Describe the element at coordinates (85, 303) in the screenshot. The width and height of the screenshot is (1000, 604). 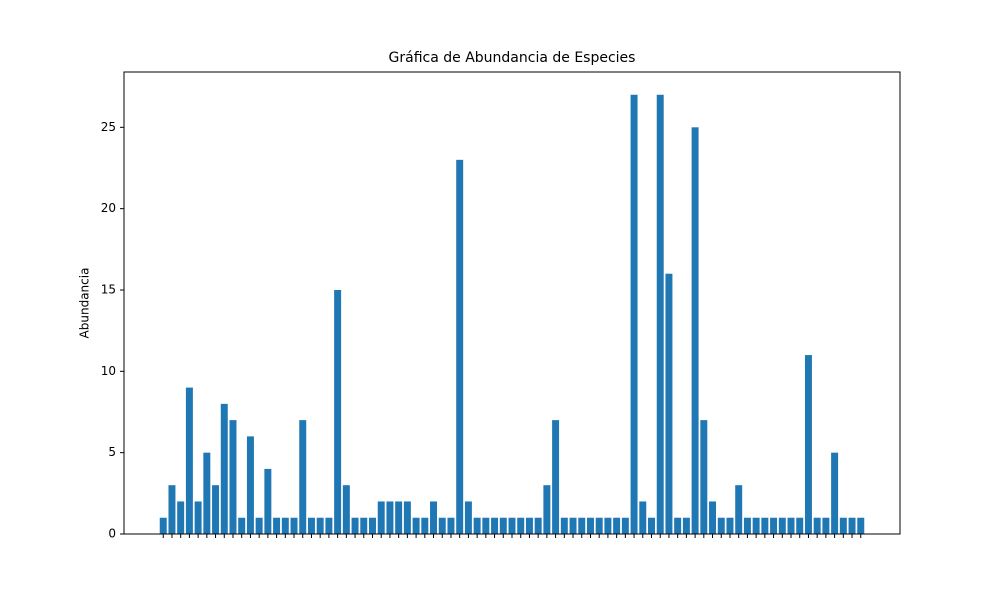
I see `y-axis-label: Abundancia` at that location.